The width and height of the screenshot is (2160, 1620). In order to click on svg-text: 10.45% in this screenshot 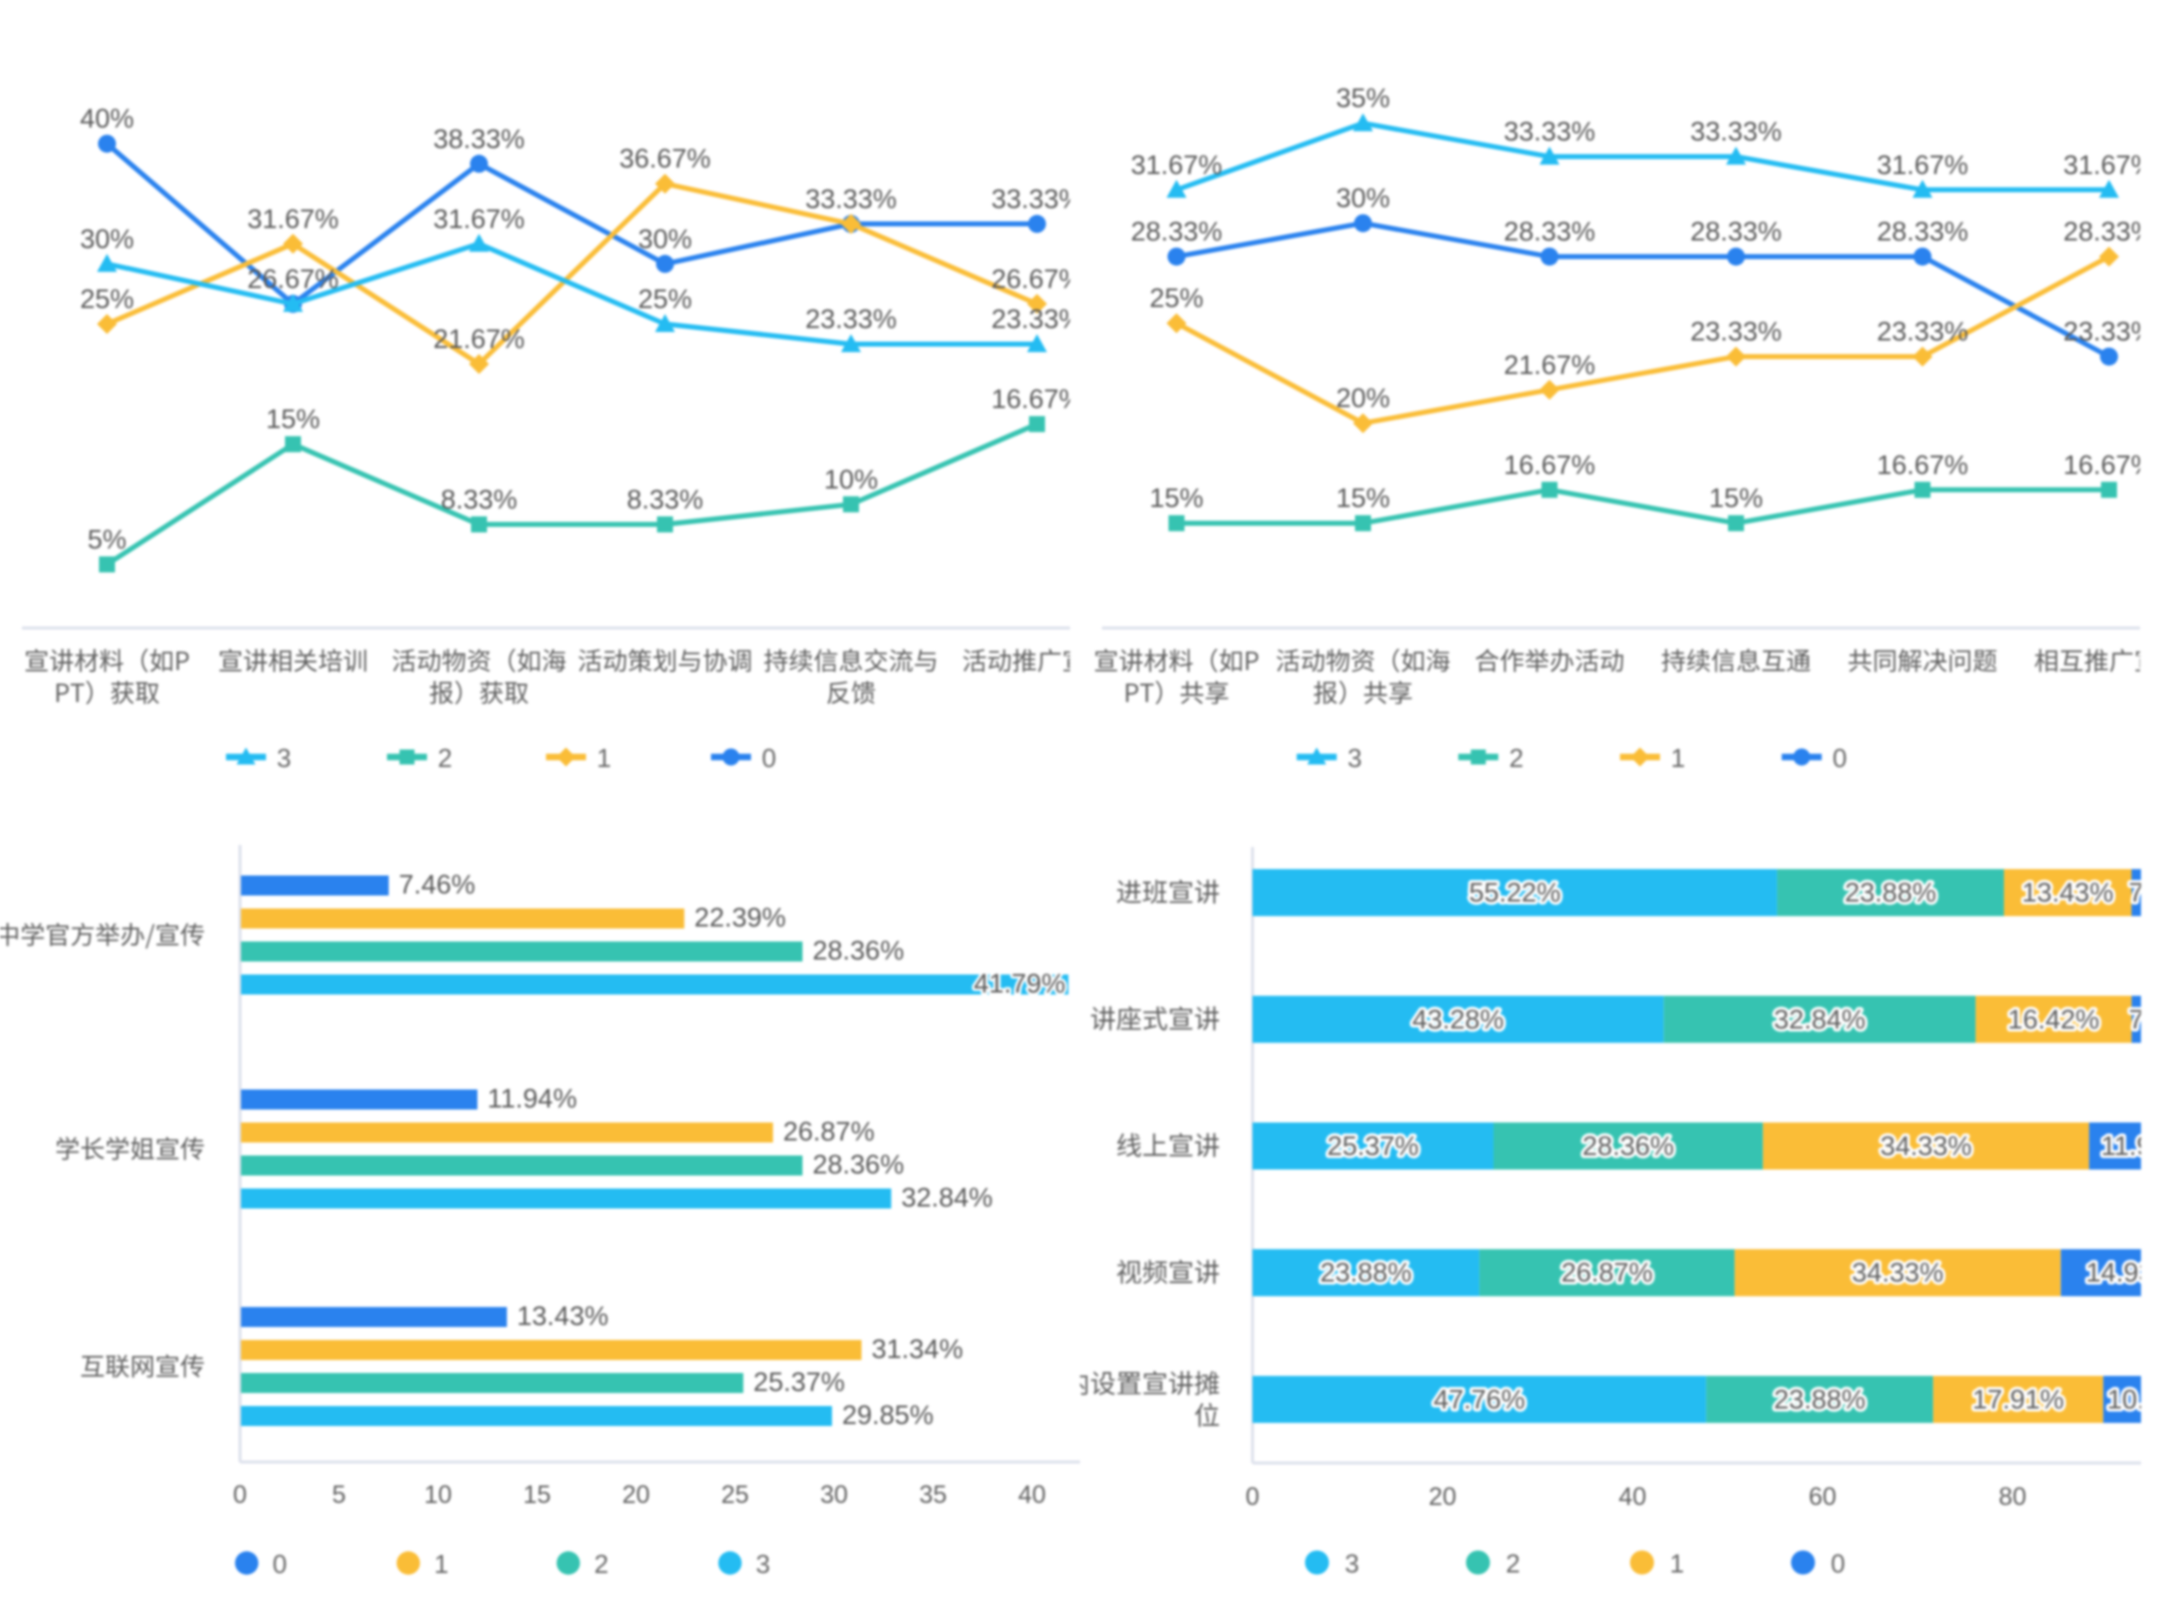, I will do `click(2124, 1399)`.